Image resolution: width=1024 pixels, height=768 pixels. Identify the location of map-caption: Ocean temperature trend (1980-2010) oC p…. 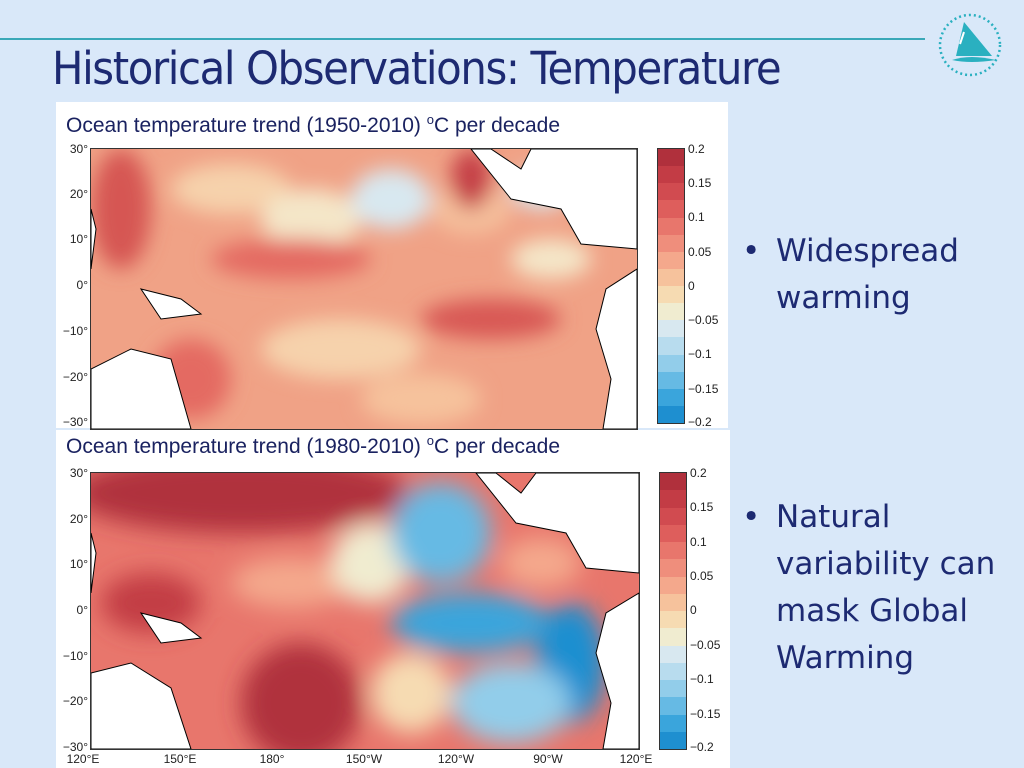
(313, 445).